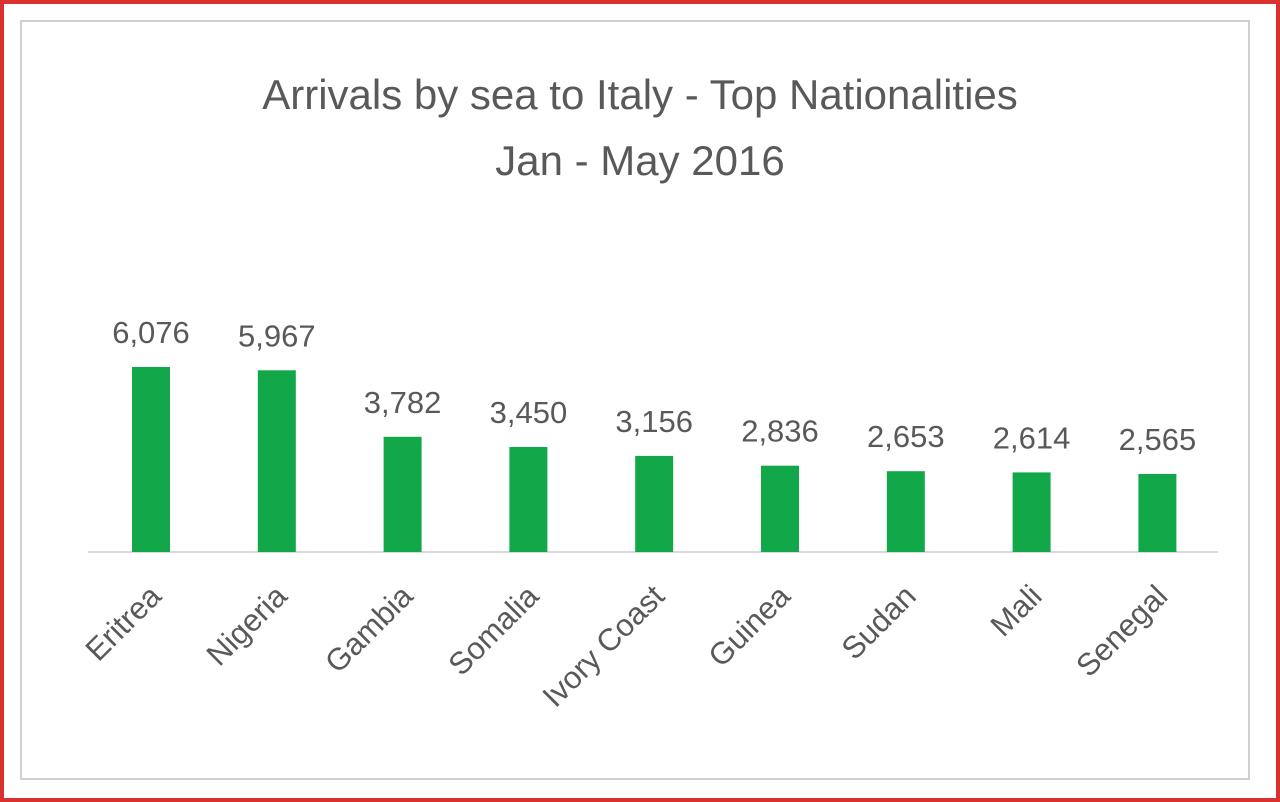  I want to click on data-label: 2,836, so click(780, 431).